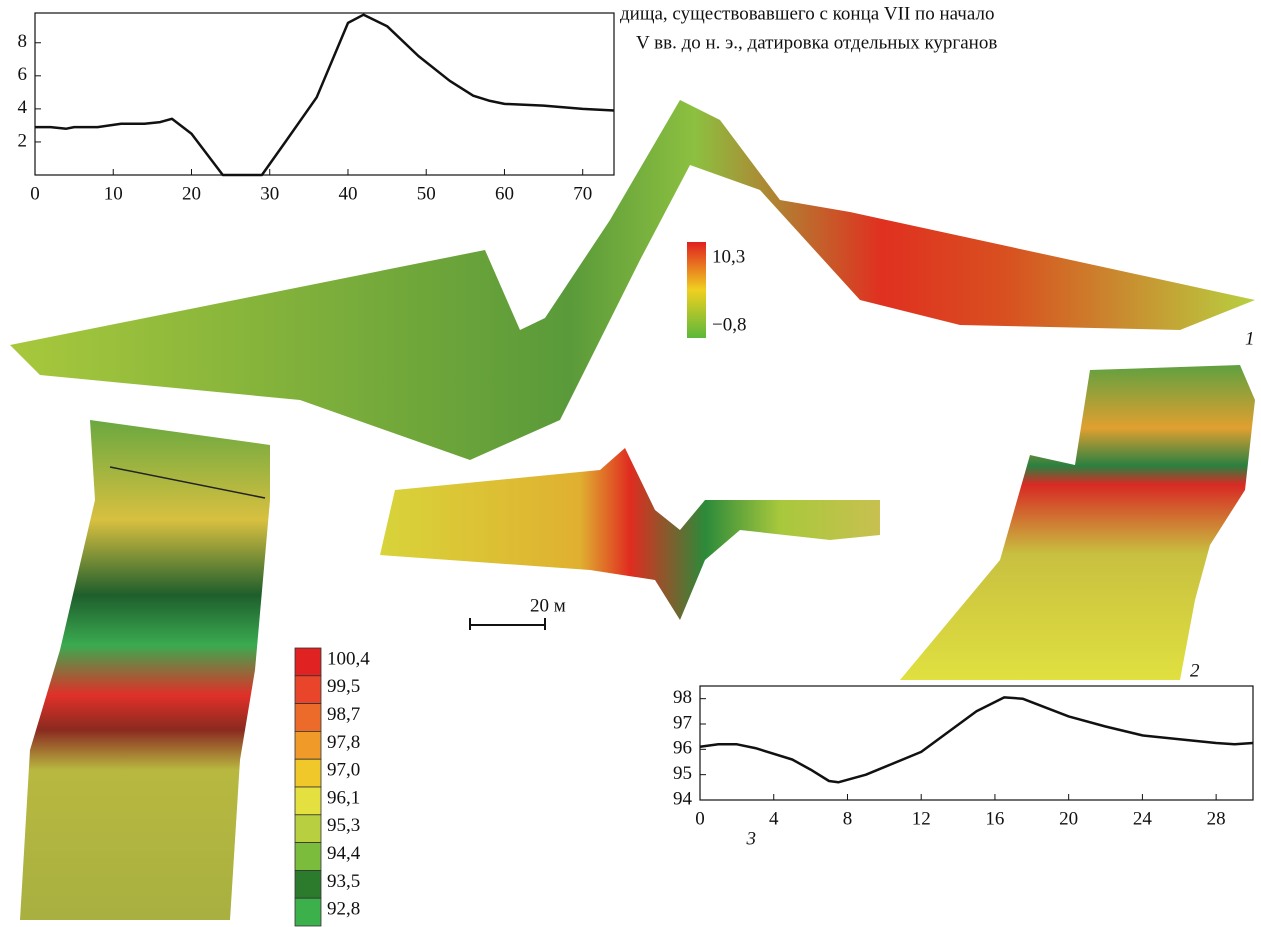 The width and height of the screenshot is (1261, 927). What do you see at coordinates (269, 193) in the screenshot?
I see `x-tick-label: 30` at bounding box center [269, 193].